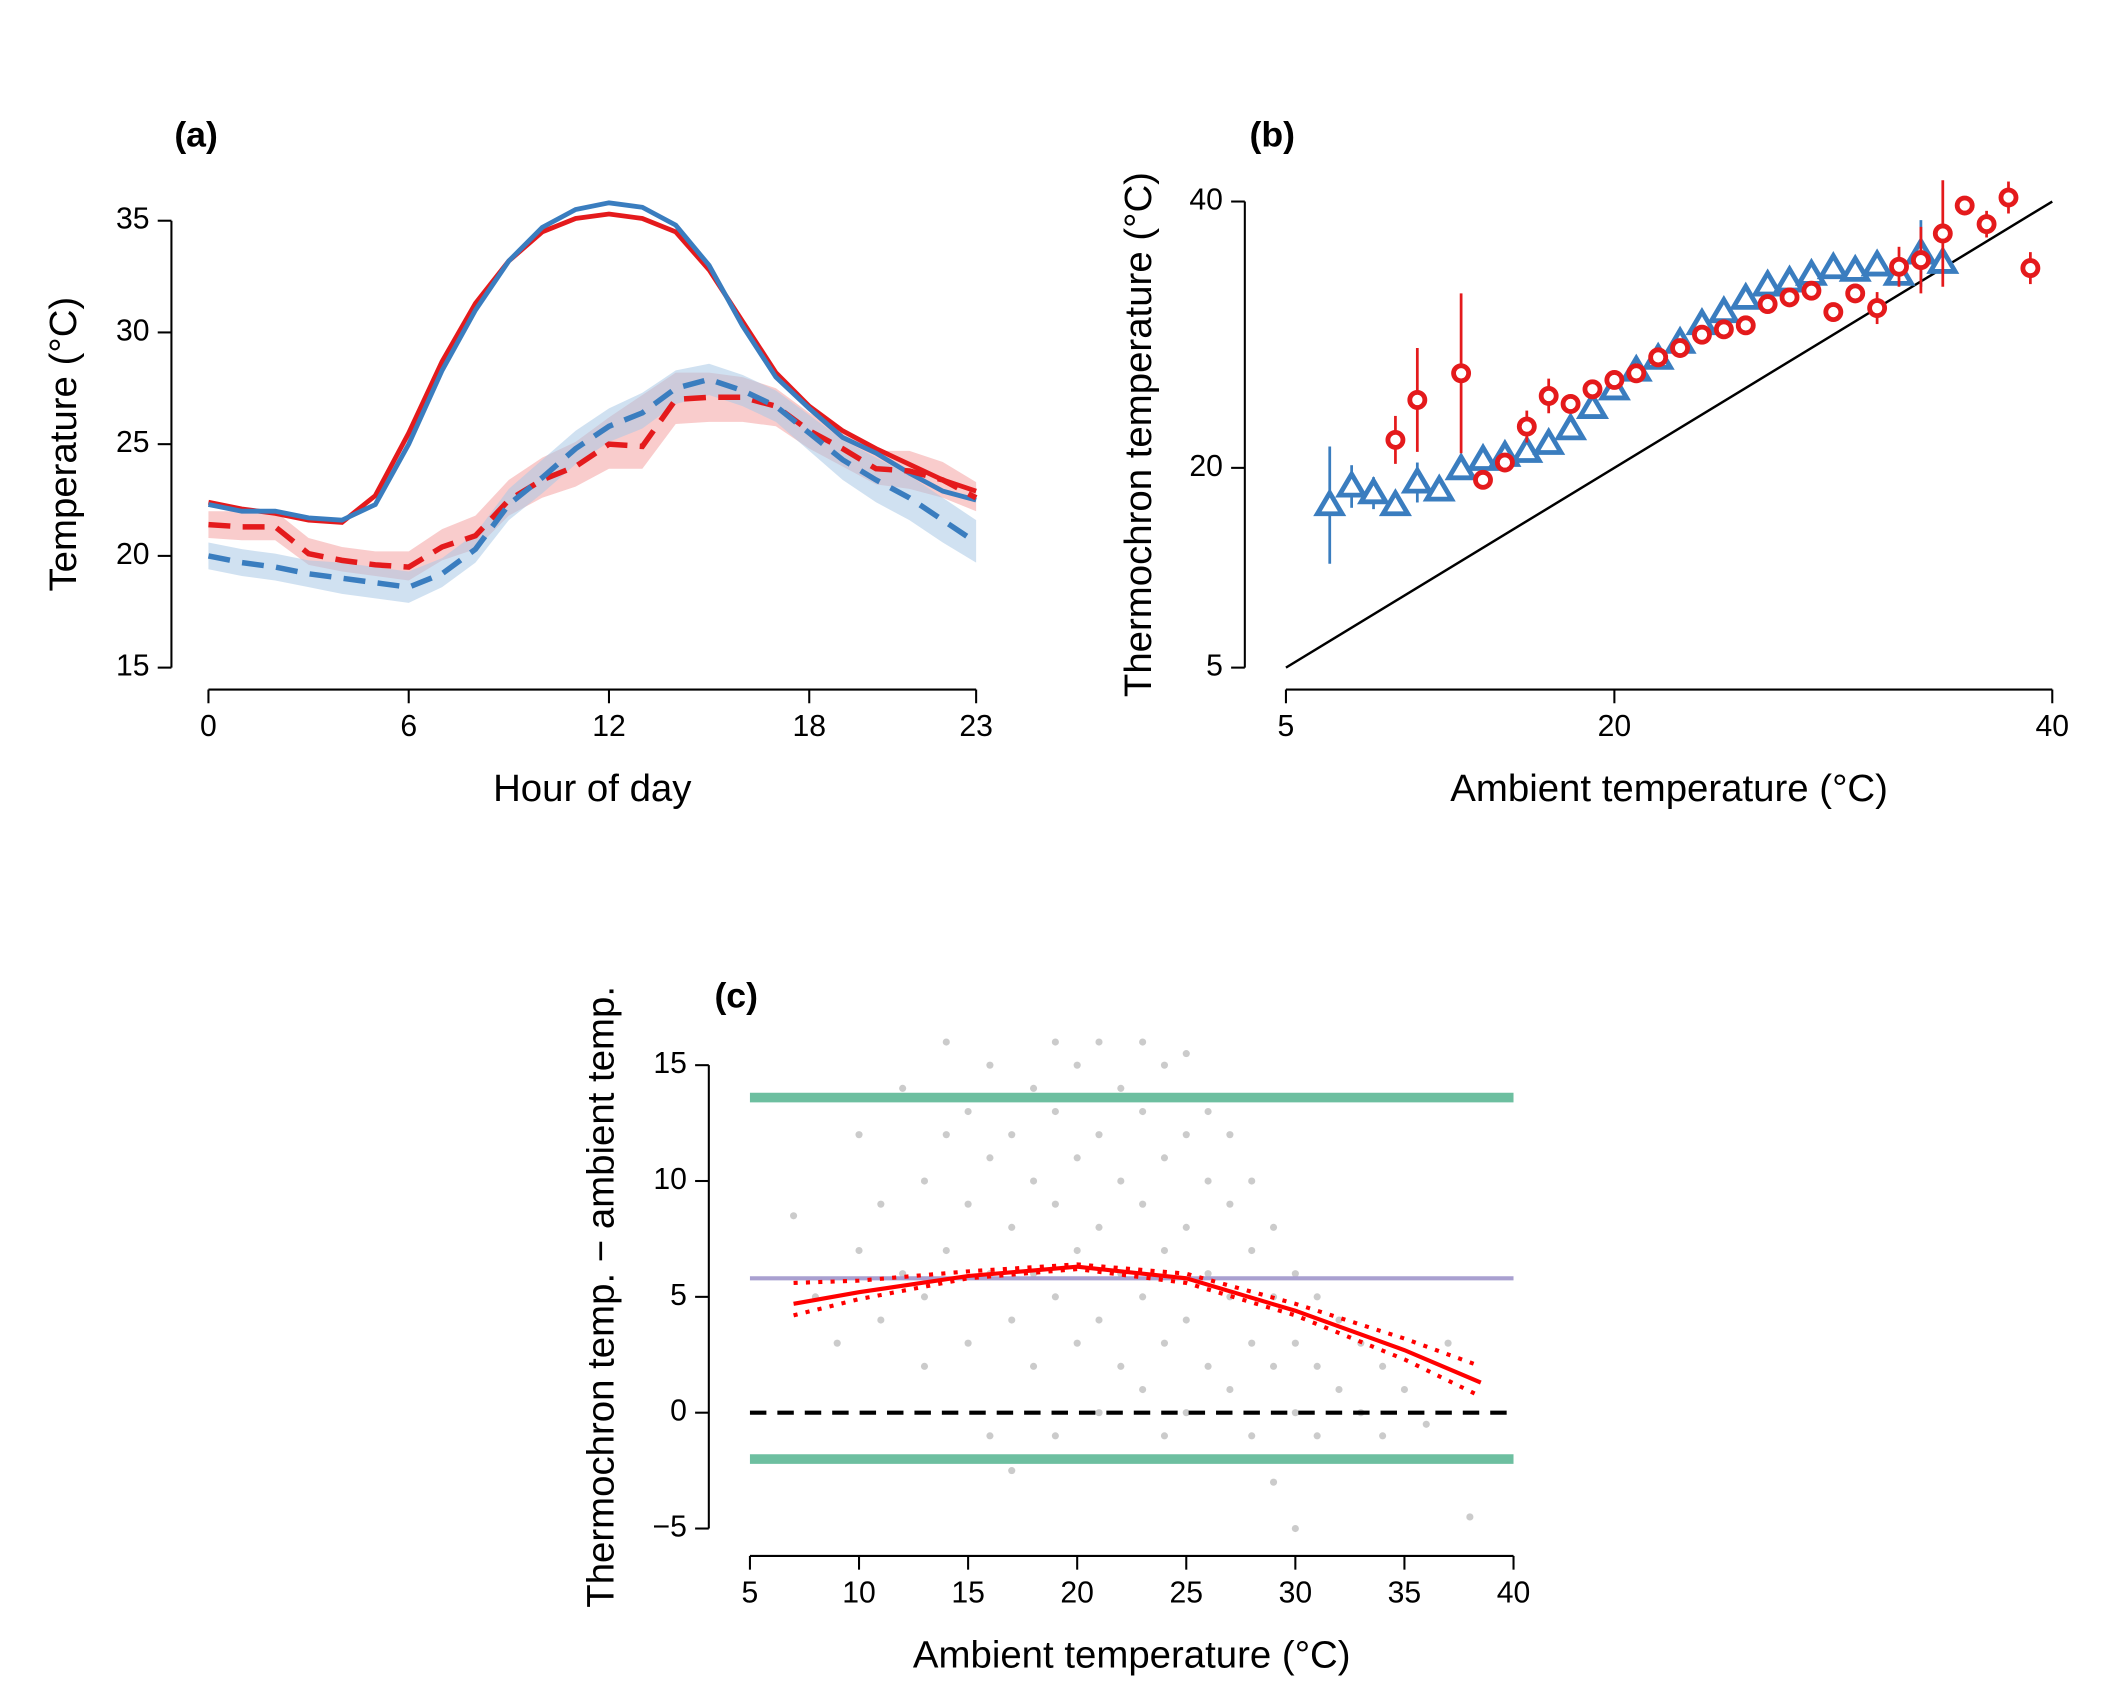 Image resolution: width=2125 pixels, height=1704 pixels. I want to click on panel-title: (b), so click(1272, 135).